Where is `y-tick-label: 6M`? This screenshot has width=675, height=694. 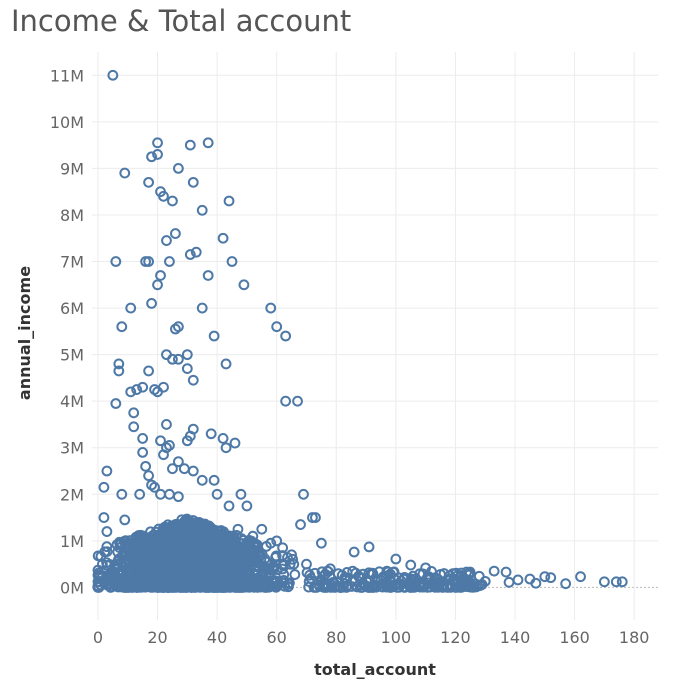 y-tick-label: 6M is located at coordinates (72, 308).